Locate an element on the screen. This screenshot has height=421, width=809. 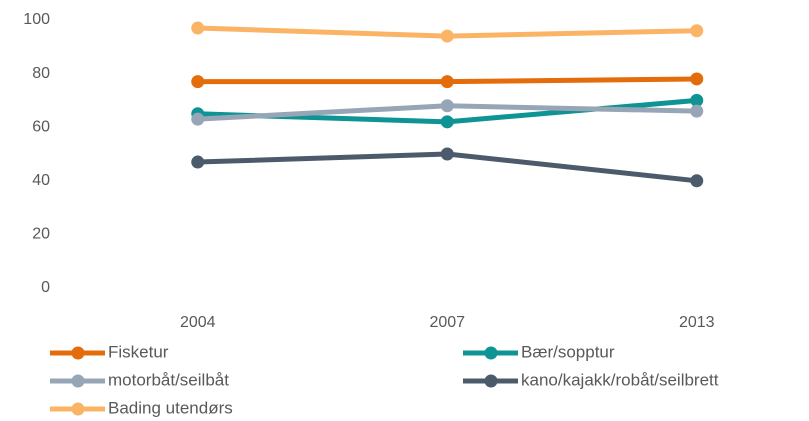
y-tick-label: 0 is located at coordinates (45, 287).